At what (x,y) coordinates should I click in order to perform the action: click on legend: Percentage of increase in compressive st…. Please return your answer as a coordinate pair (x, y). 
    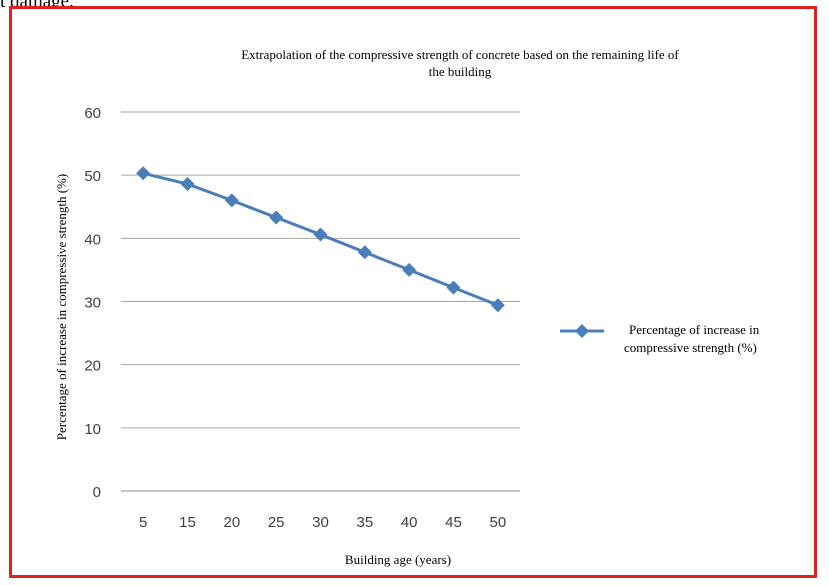
    Looking at the image, I should click on (660, 338).